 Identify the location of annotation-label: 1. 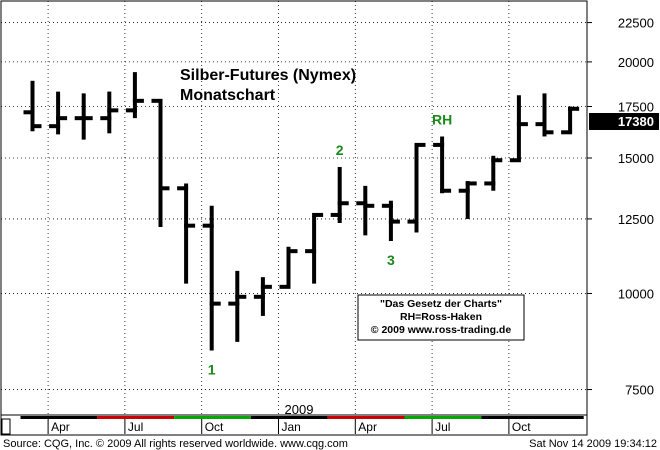
(212, 370).